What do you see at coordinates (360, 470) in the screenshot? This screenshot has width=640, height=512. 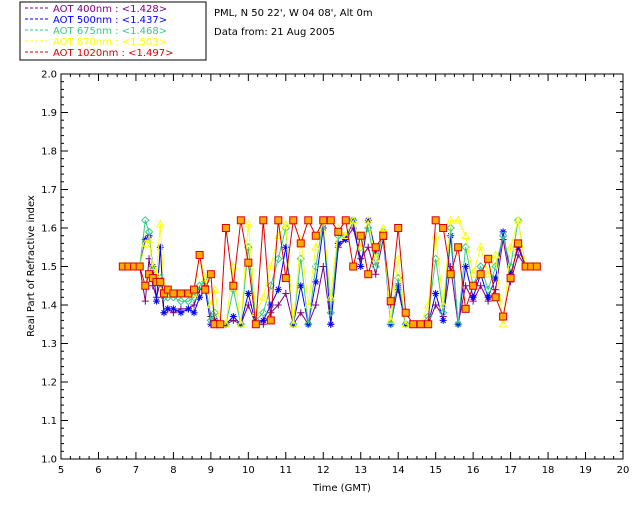 I see `x-tick-label: 13` at bounding box center [360, 470].